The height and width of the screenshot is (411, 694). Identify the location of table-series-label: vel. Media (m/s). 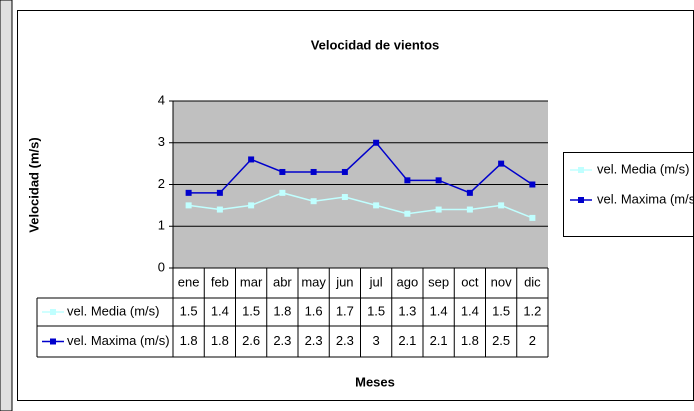
(113, 310).